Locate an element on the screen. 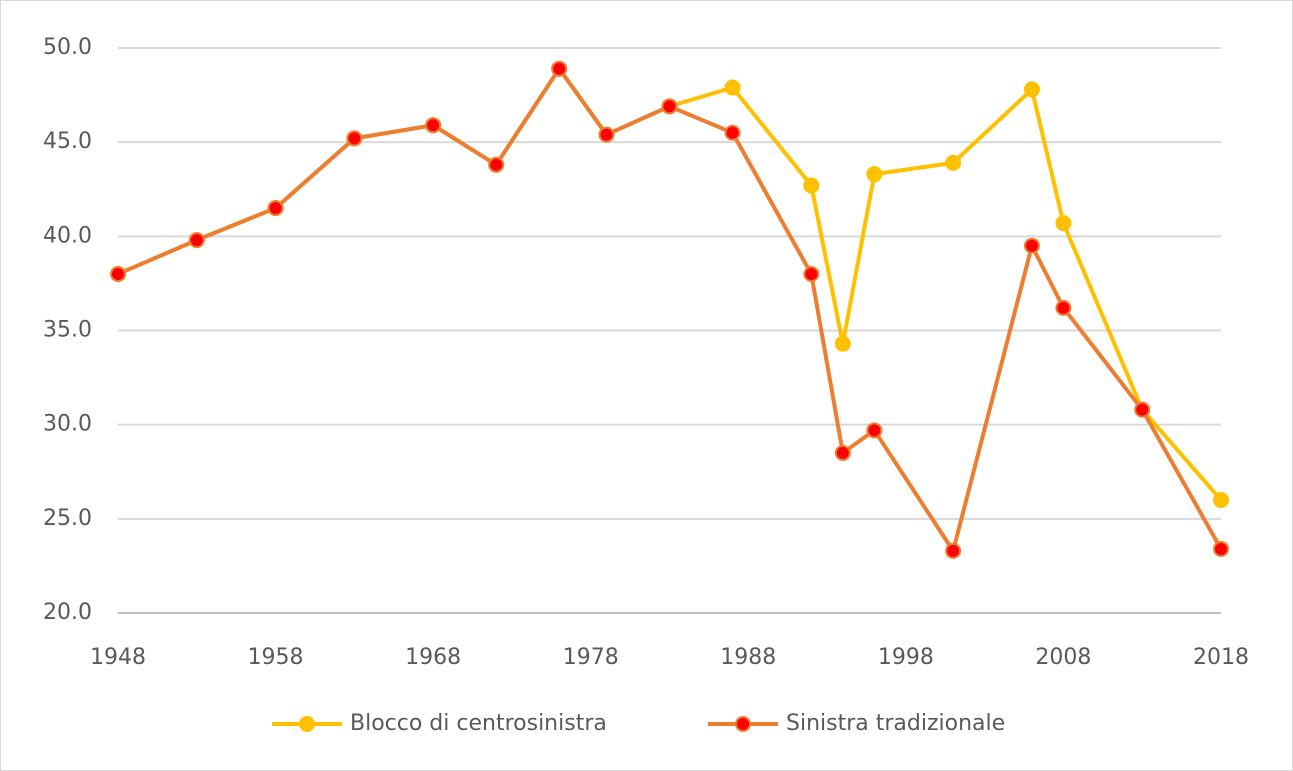 The height and width of the screenshot is (771, 1293). x-tick-label: 1948 is located at coordinates (118, 657).